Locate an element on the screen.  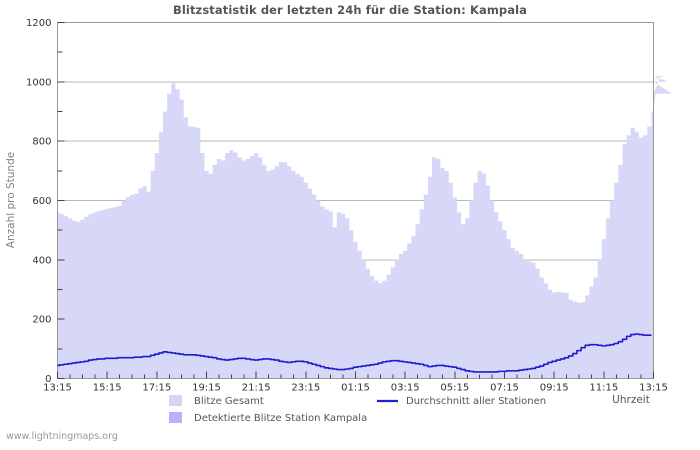
x-tick-label: 09:15 is located at coordinates (554, 388).